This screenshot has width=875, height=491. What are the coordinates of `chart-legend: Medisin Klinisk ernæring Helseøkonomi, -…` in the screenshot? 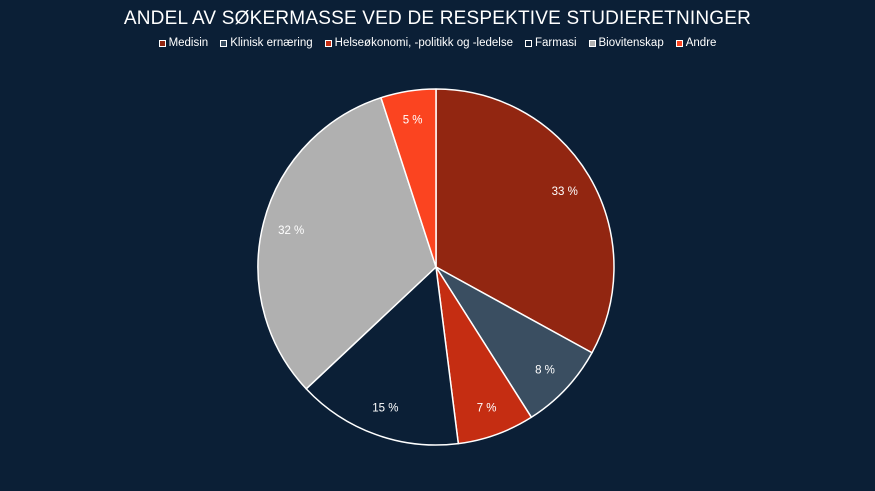 It's located at (437, 43).